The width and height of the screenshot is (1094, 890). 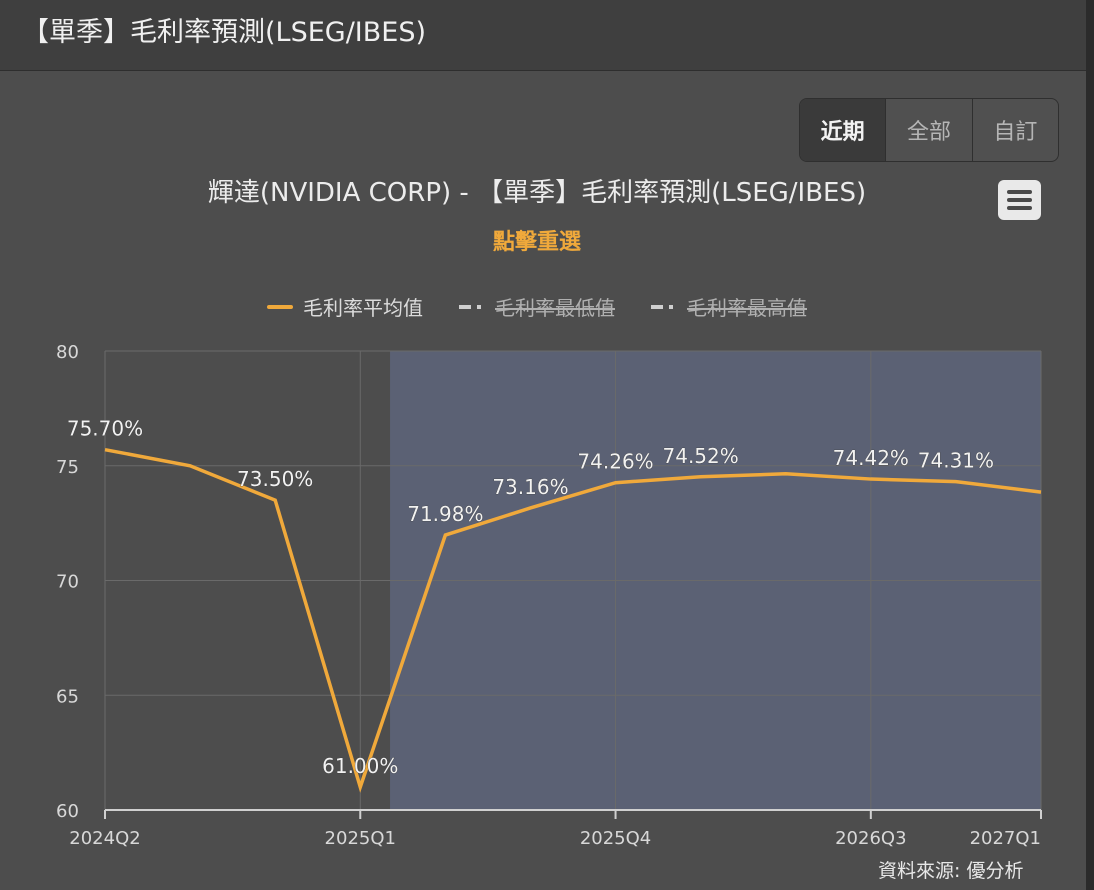 I want to click on data-label: 74.52%, so click(x=701, y=456).